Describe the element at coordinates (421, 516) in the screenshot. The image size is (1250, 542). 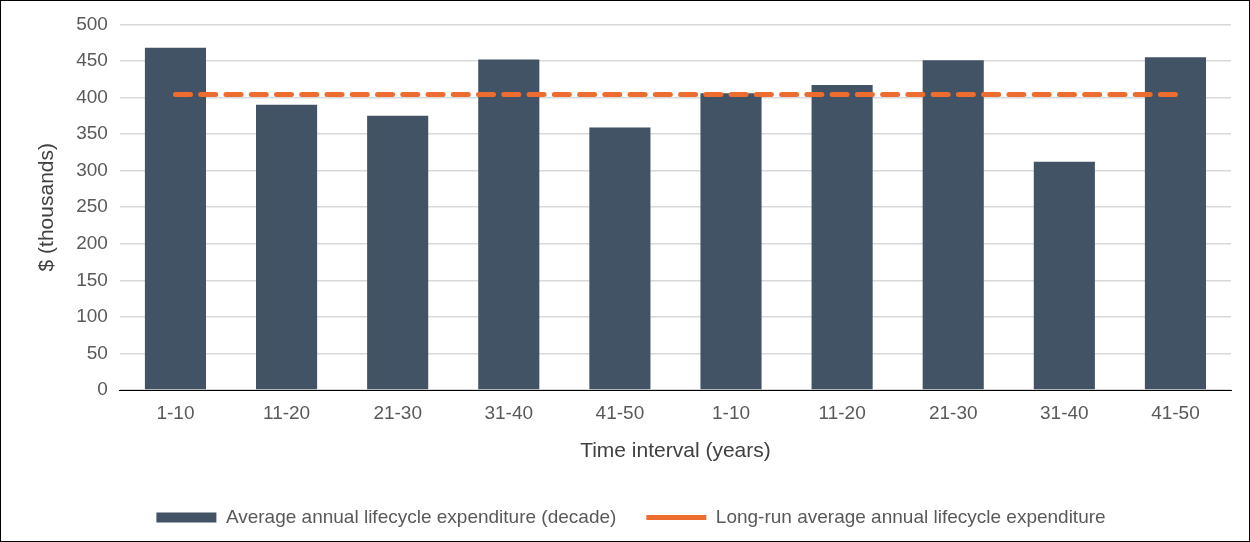
I see `legend-label: Average annual lifecycle expenditure (decade)` at that location.